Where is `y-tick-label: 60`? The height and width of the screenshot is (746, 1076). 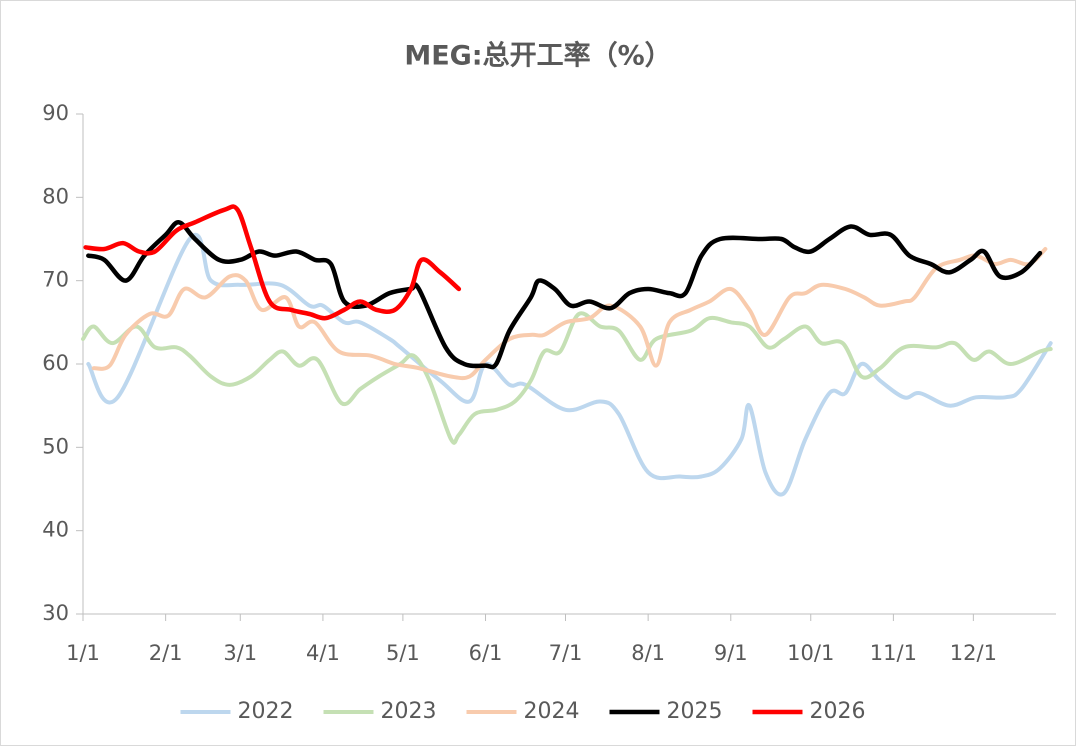 y-tick-label: 60 is located at coordinates (55, 363).